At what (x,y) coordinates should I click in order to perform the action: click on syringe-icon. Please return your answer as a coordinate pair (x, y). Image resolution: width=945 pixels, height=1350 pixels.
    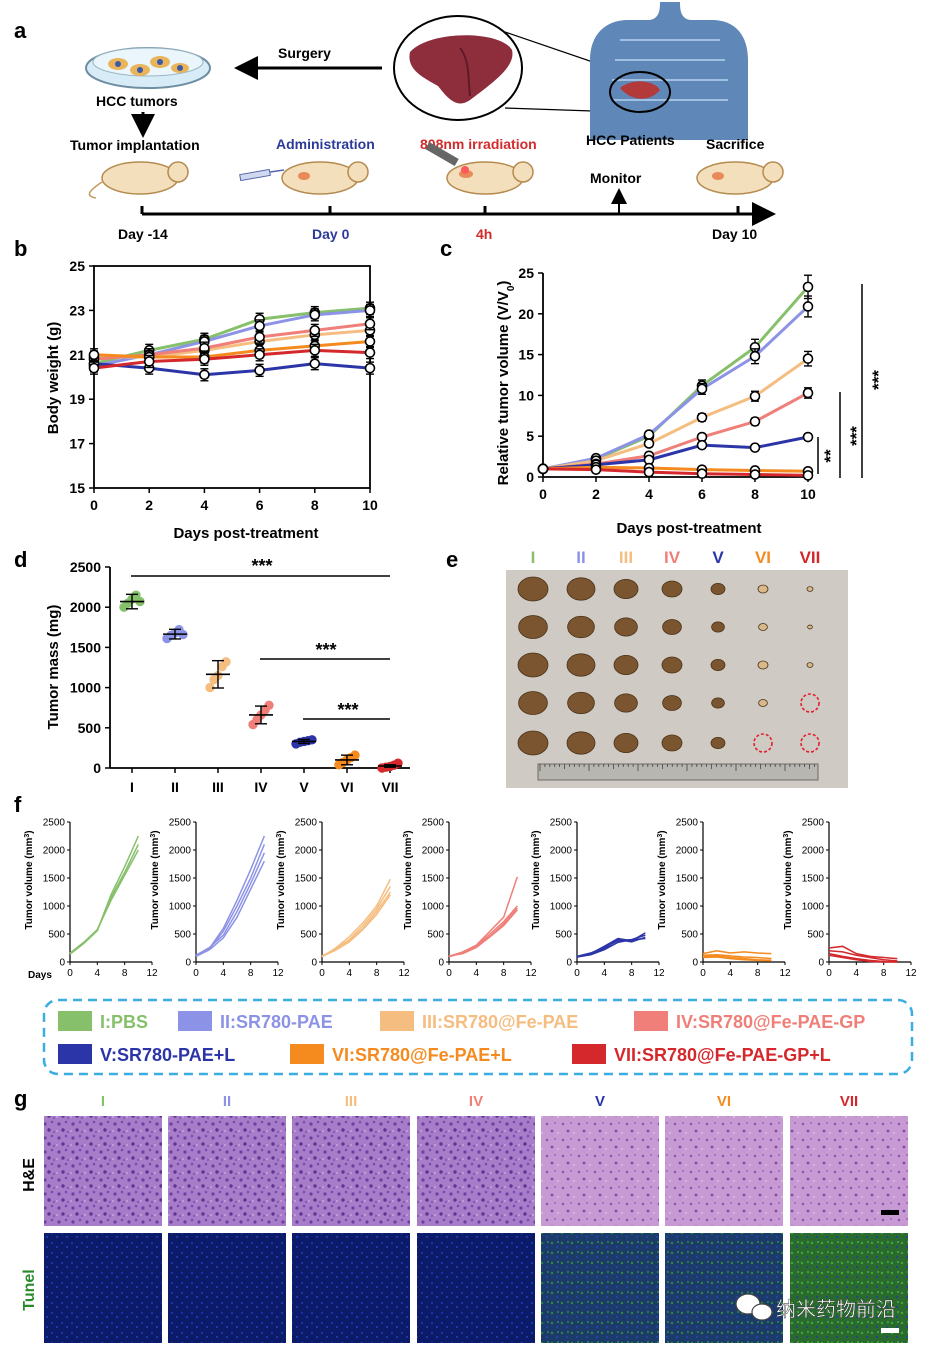
    Looking at the image, I should click on (262, 175).